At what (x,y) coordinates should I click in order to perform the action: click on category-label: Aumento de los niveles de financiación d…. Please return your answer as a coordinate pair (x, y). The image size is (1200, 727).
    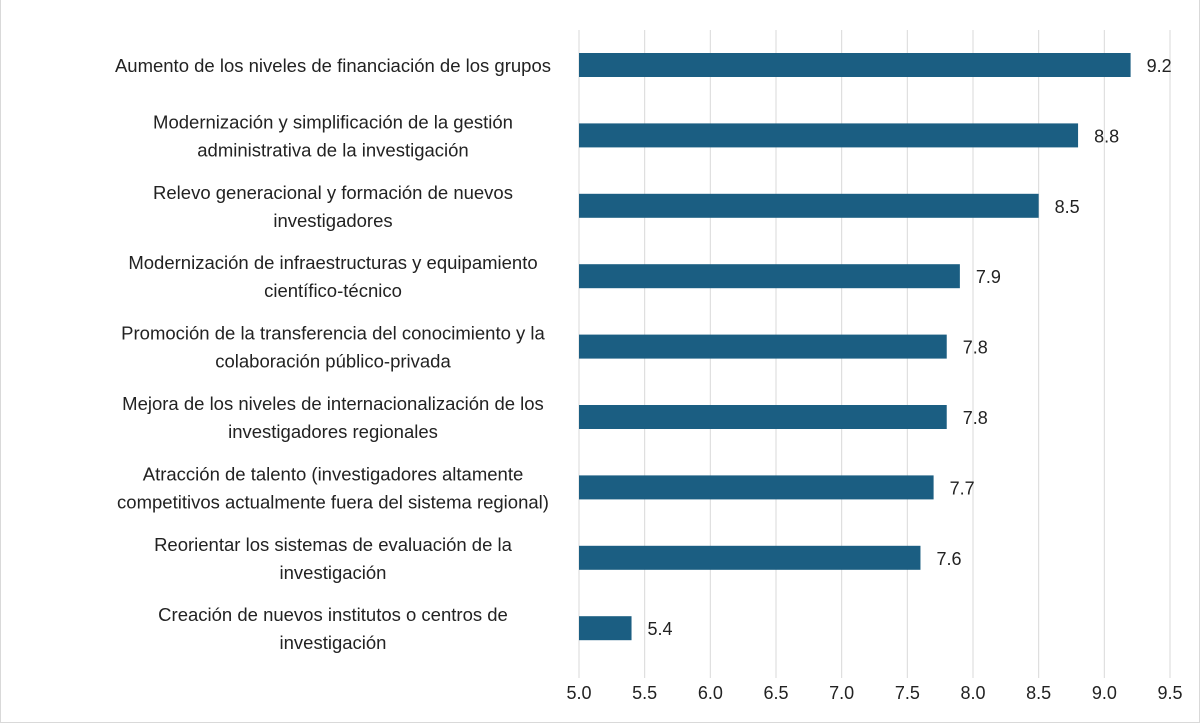
    Looking at the image, I should click on (333, 65).